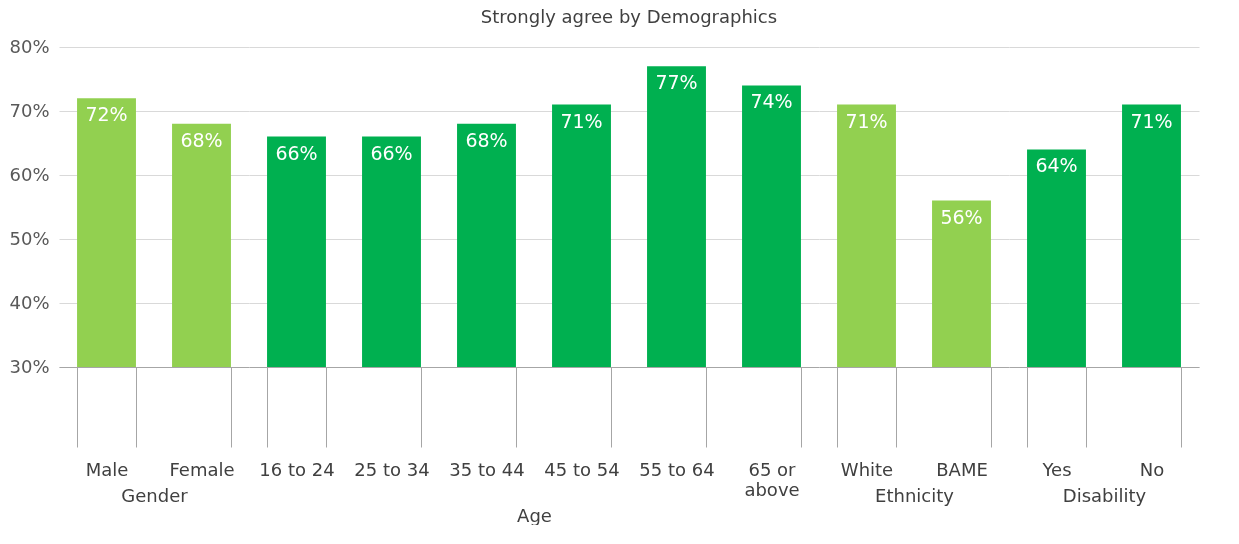  I want to click on y-tick-label: 40%, so click(29, 302).